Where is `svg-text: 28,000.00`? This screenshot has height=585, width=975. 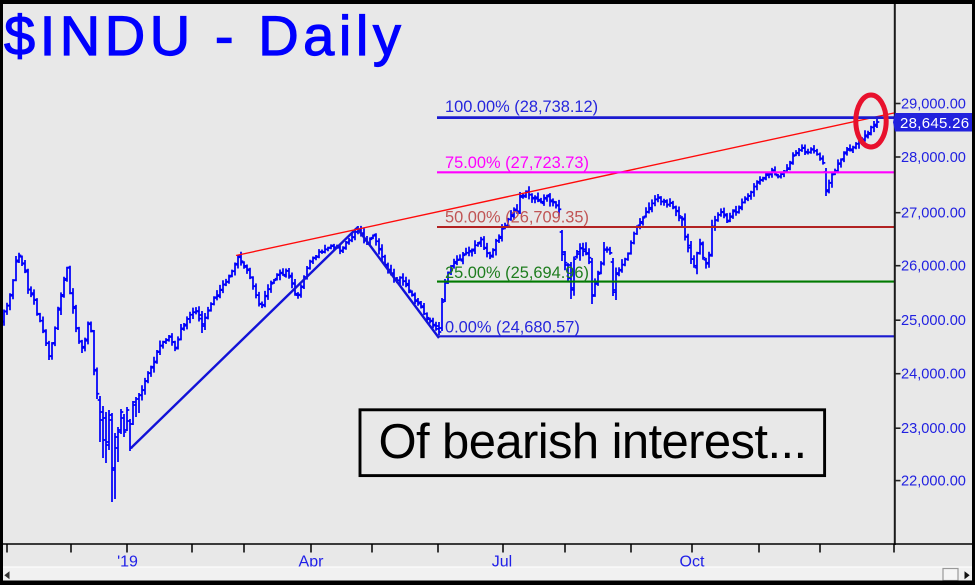 svg-text: 28,000.00 is located at coordinates (933, 158).